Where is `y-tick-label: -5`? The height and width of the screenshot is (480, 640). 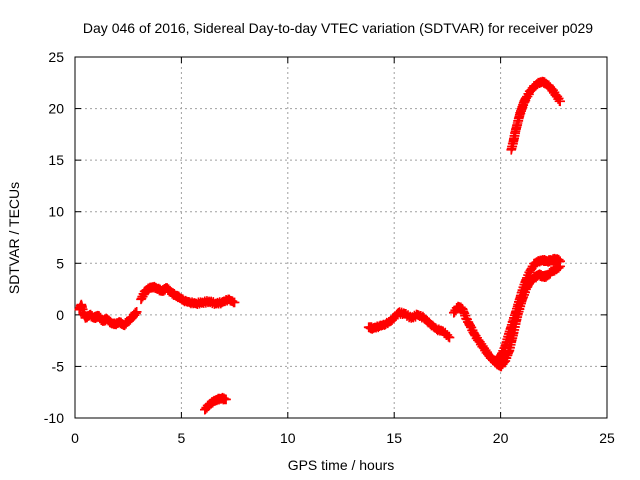
y-tick-label: -5 is located at coordinates (58, 366).